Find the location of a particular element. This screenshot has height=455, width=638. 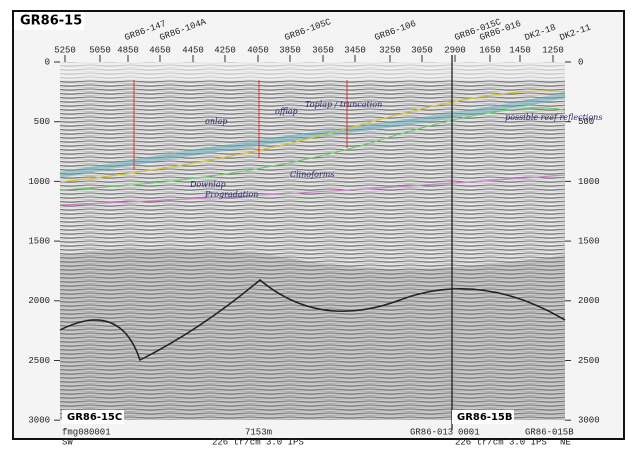

title-box is located at coordinates (49, 21).